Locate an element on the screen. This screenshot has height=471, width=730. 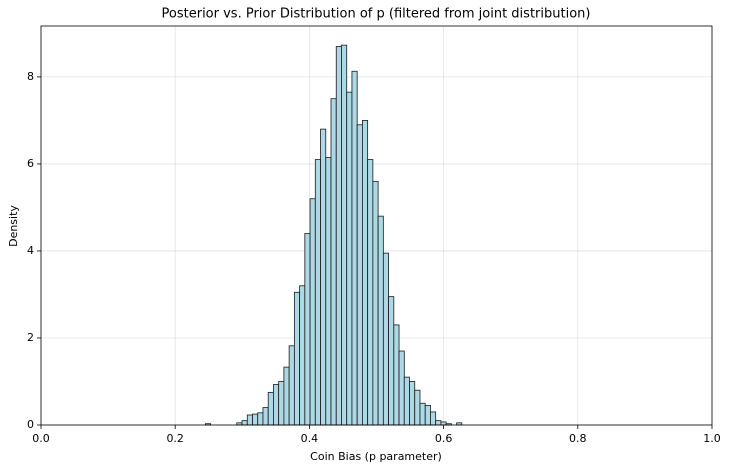
y-tick-label: 2 is located at coordinates (30, 337).